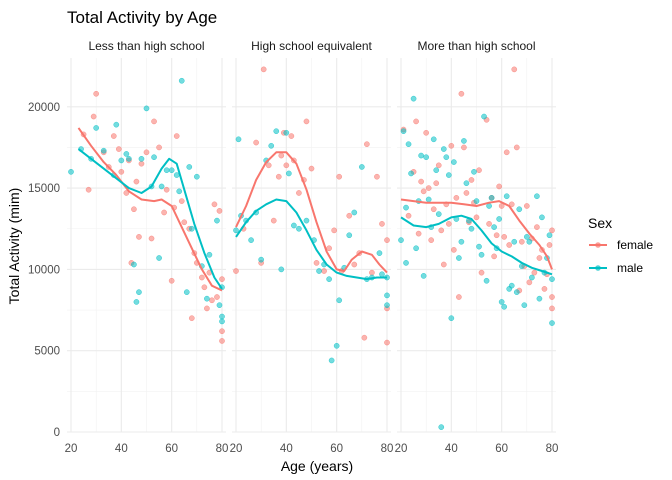  I want to click on x-tick-label: 60, so click(171, 449).